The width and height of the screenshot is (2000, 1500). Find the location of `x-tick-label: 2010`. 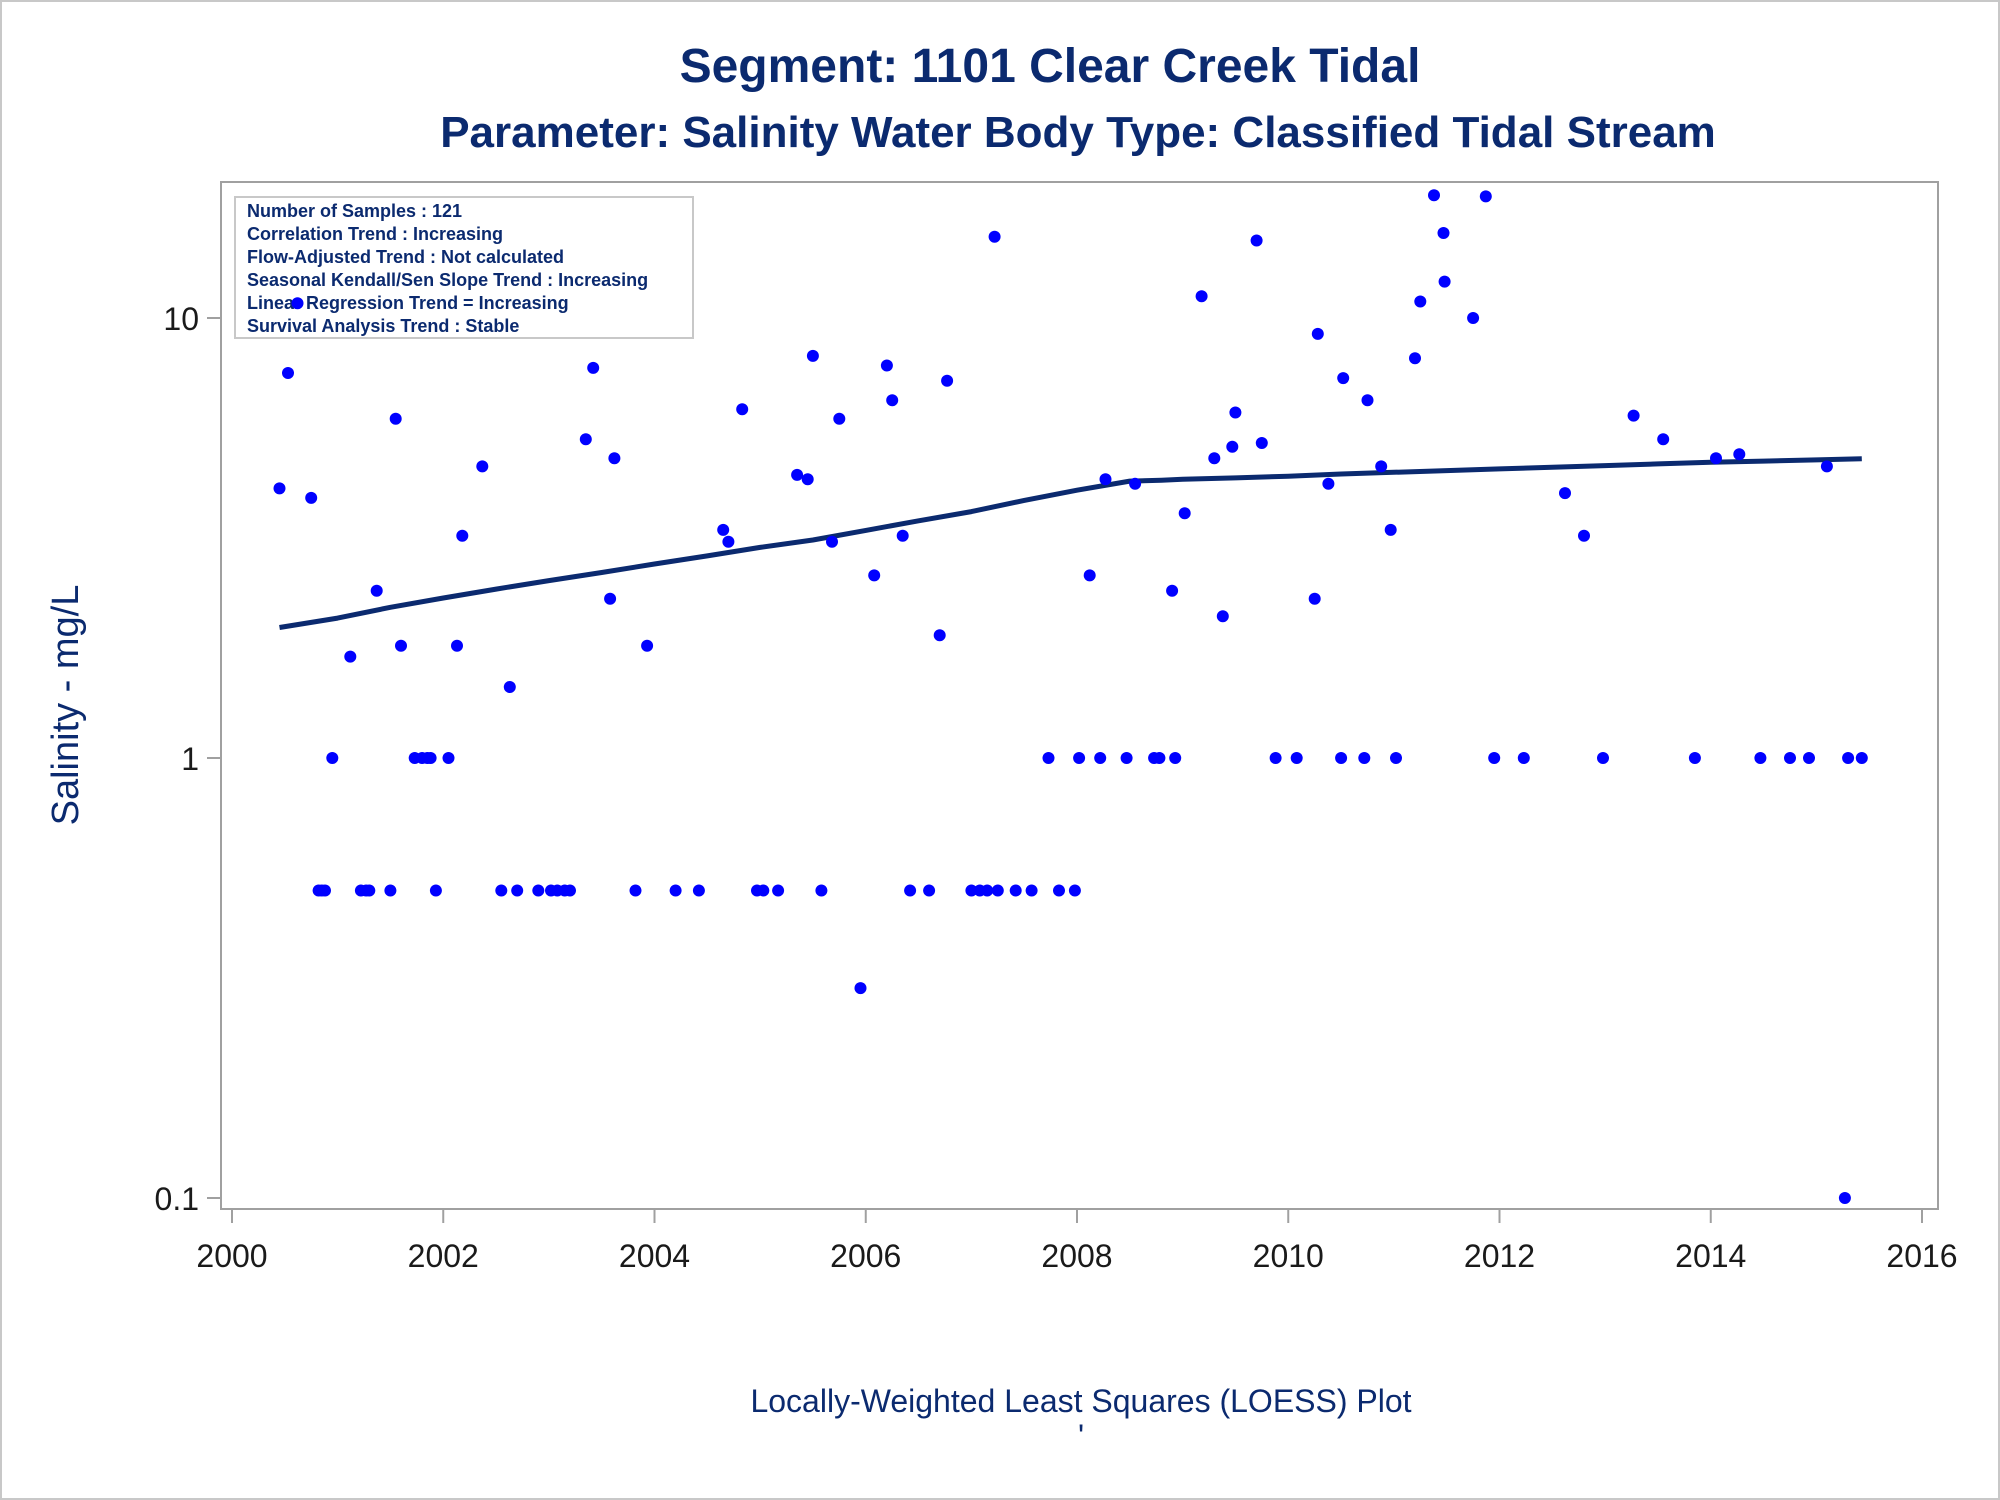

x-tick-label: 2010 is located at coordinates (1288, 1256).